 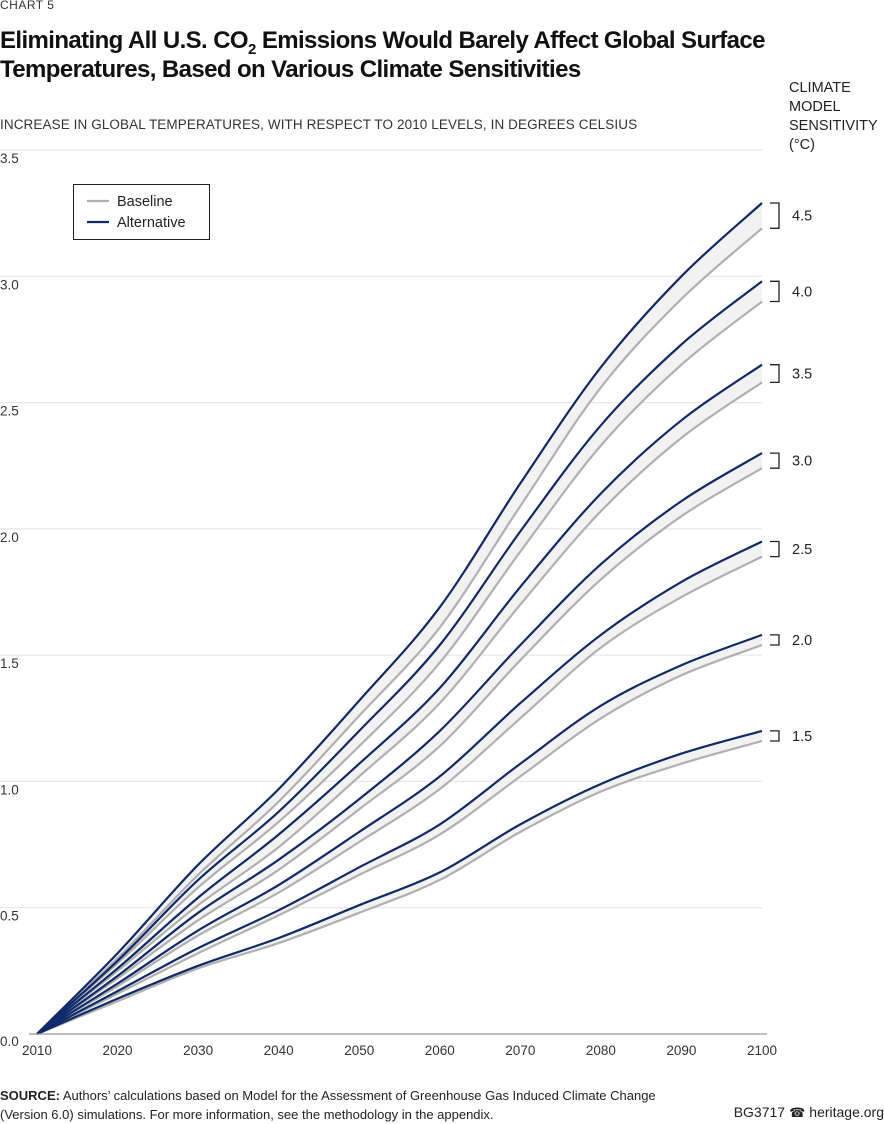 What do you see at coordinates (440, 1050) in the screenshot?
I see `x-tick-label: 2060` at bounding box center [440, 1050].